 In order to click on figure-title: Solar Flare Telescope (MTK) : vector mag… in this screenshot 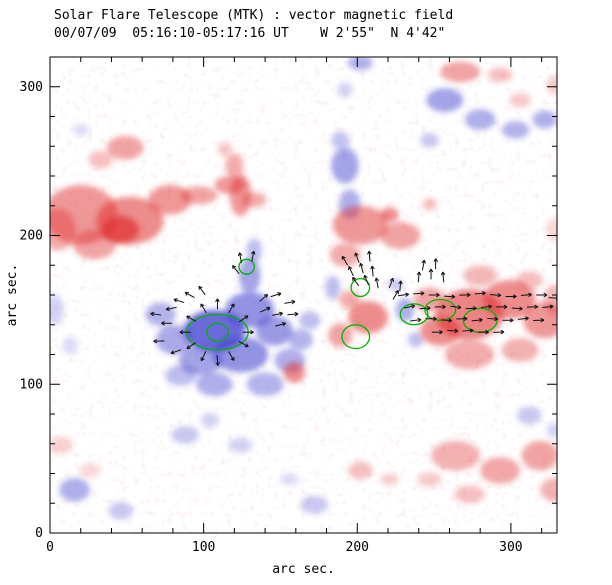, I will do `click(254, 15)`.